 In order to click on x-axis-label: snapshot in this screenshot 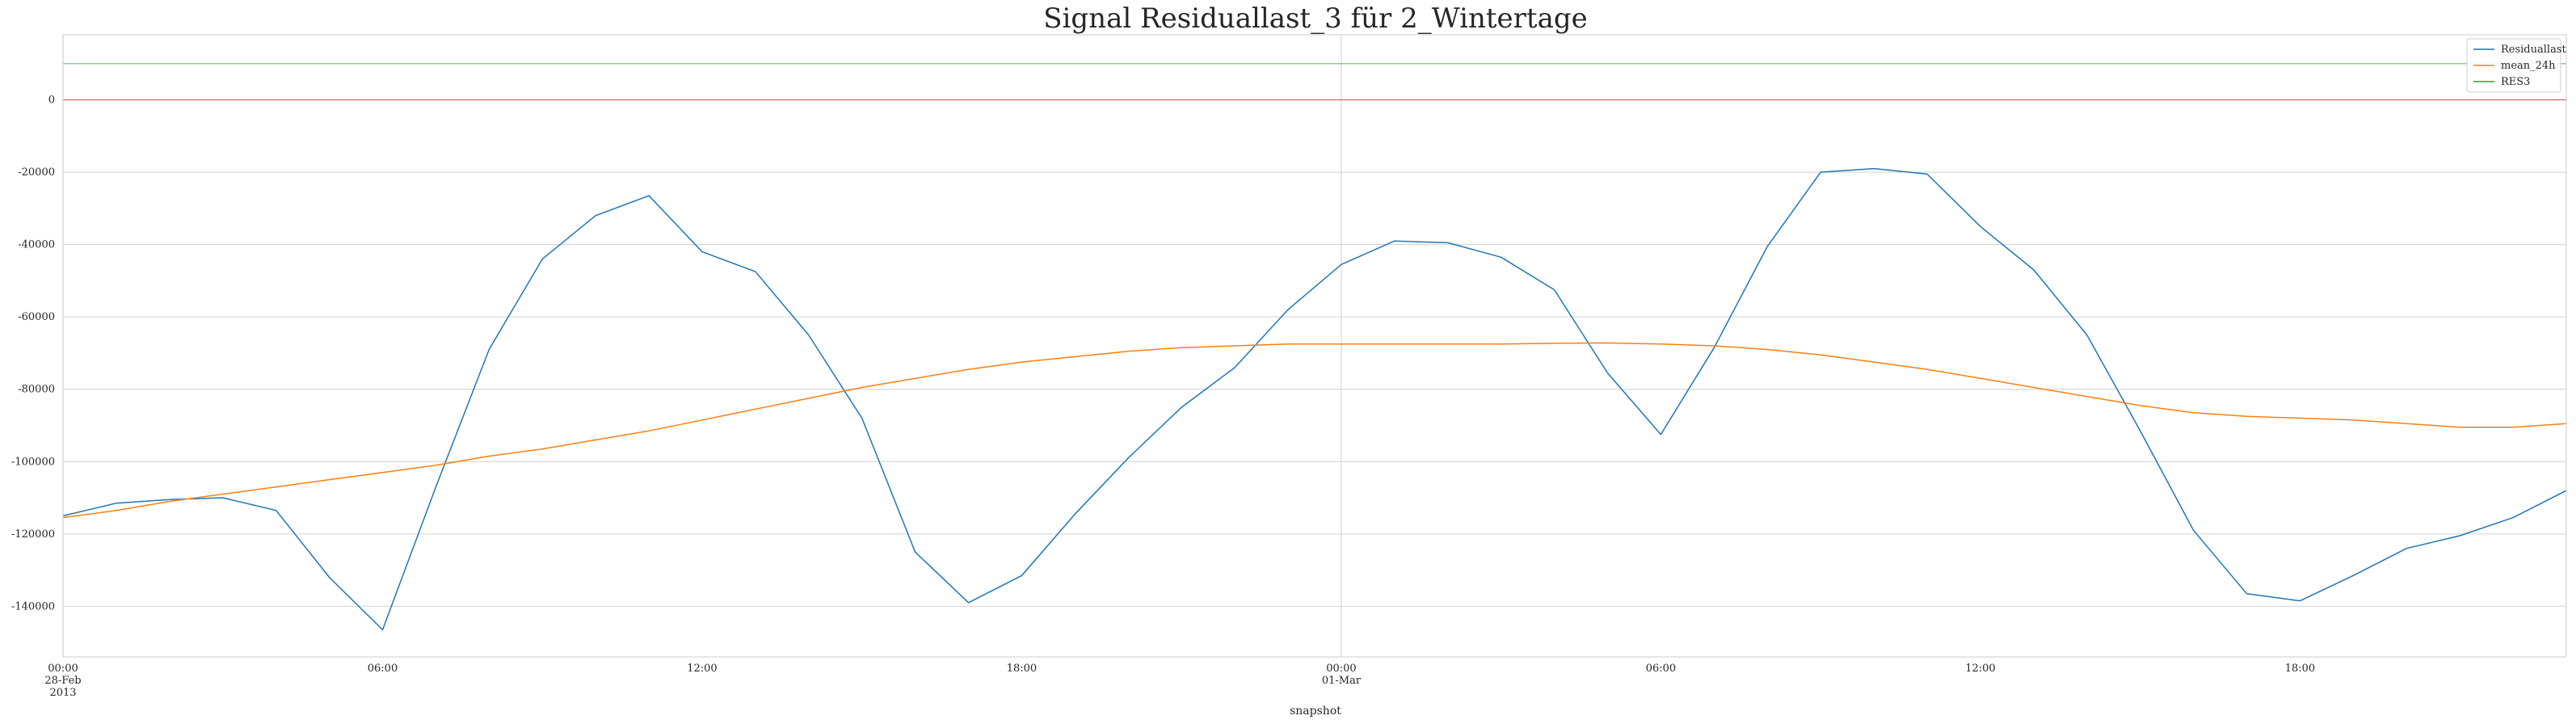, I will do `click(1315, 711)`.